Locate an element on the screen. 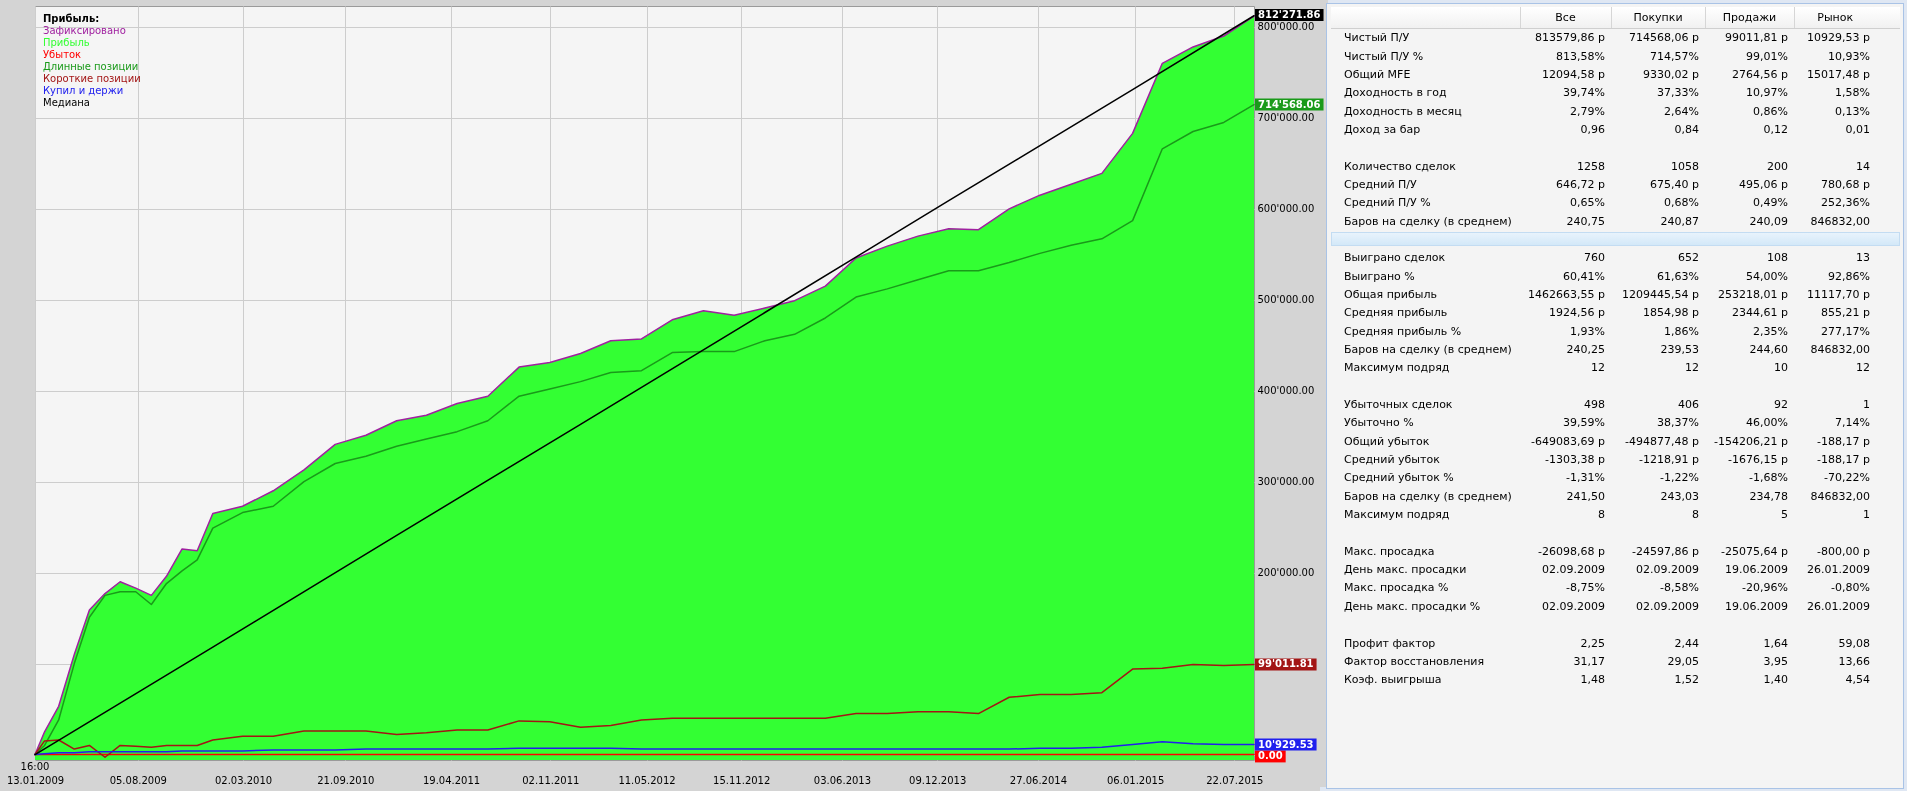  category-label: Выиграно сделок is located at coordinates (1395, 258).